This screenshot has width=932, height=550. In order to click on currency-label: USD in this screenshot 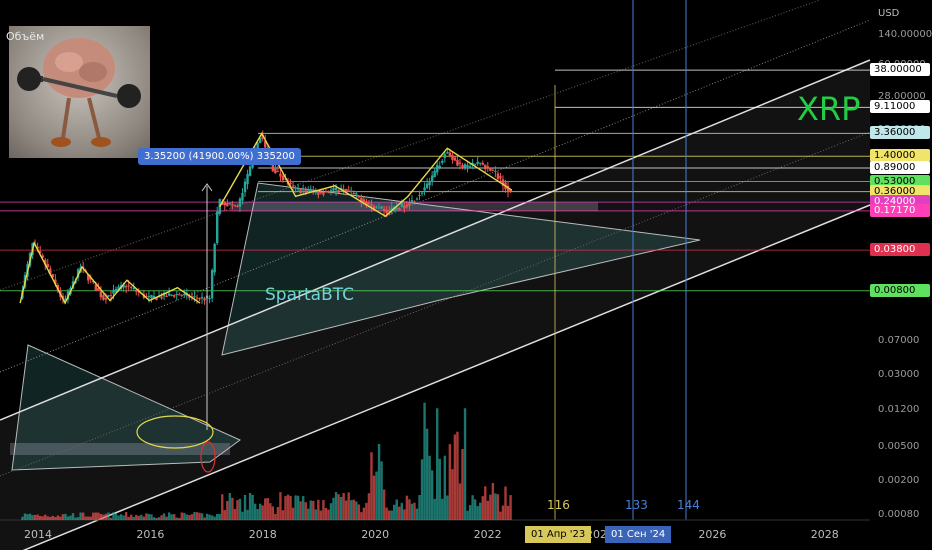, I will do `click(889, 13)`.